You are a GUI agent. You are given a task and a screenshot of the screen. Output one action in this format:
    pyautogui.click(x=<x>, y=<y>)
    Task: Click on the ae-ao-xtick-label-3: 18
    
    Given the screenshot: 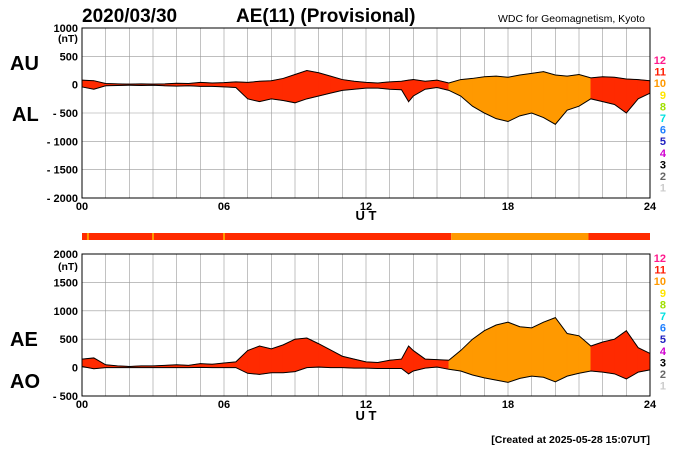 What is the action you would take?
    pyautogui.click(x=508, y=405)
    